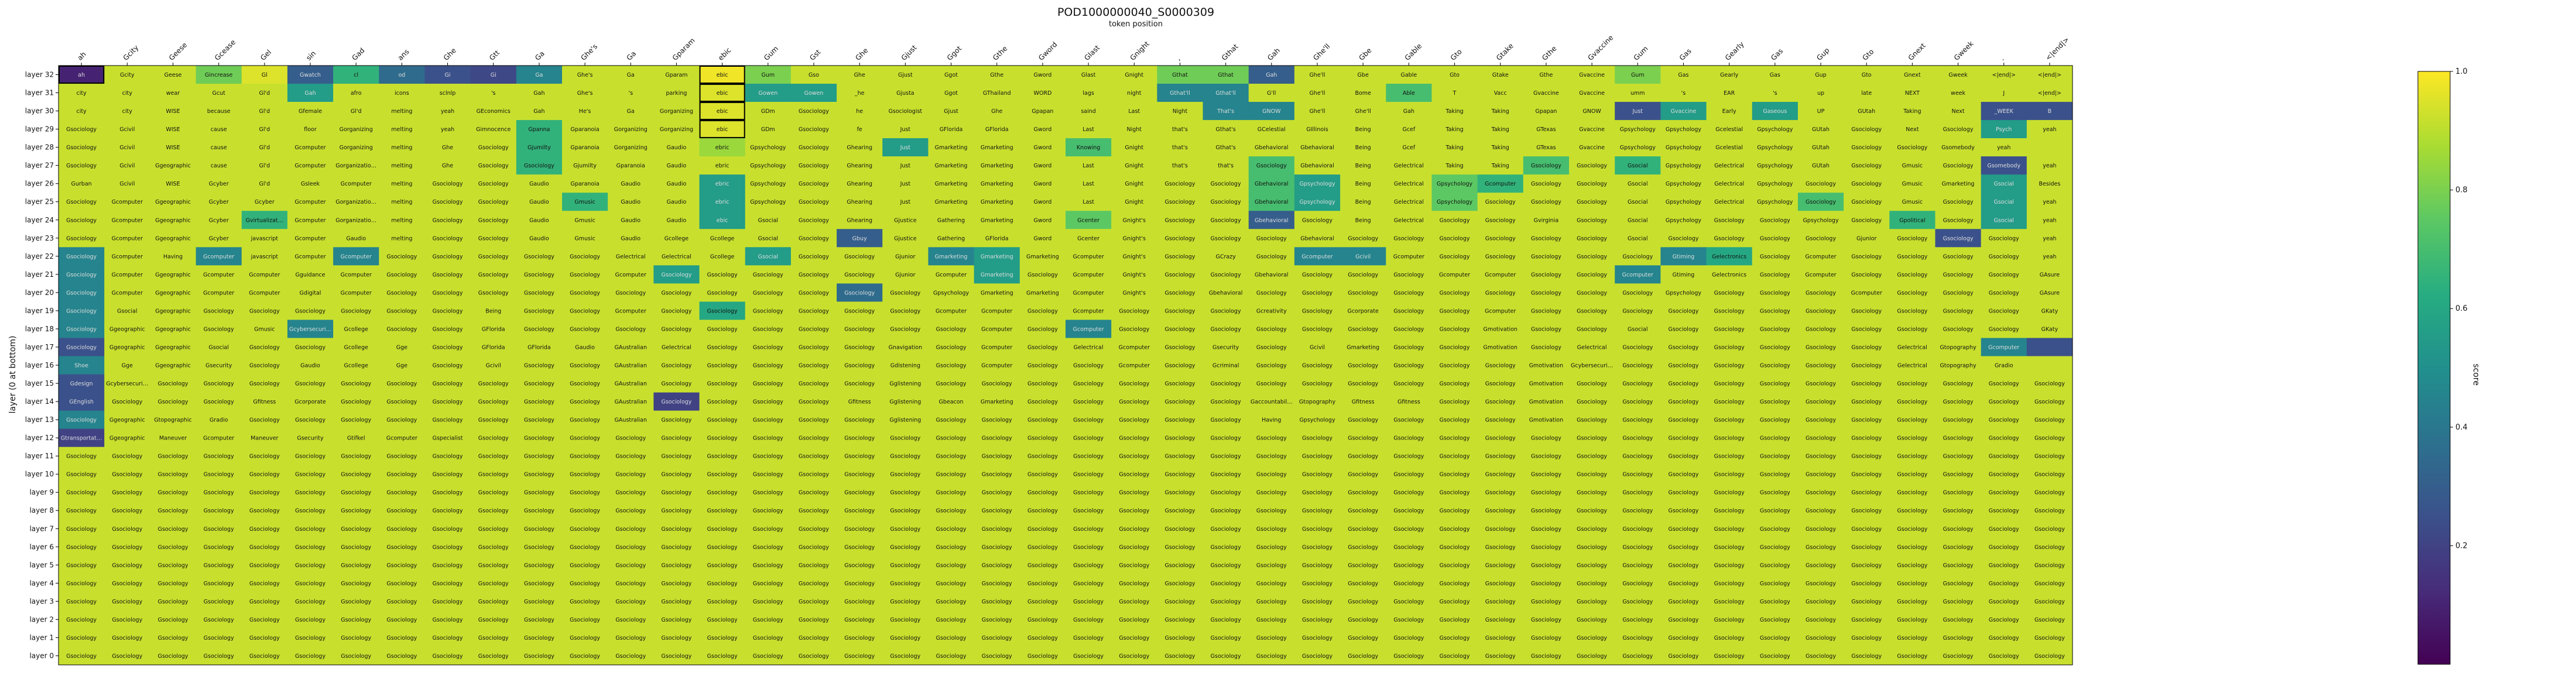 Image resolution: width=2576 pixels, height=676 pixels. I want to click on cell-label: Gmarketing, so click(951, 148).